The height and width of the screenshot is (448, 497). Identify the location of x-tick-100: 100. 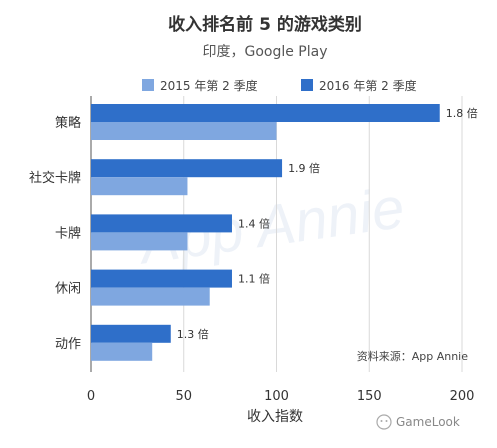
(276, 396).